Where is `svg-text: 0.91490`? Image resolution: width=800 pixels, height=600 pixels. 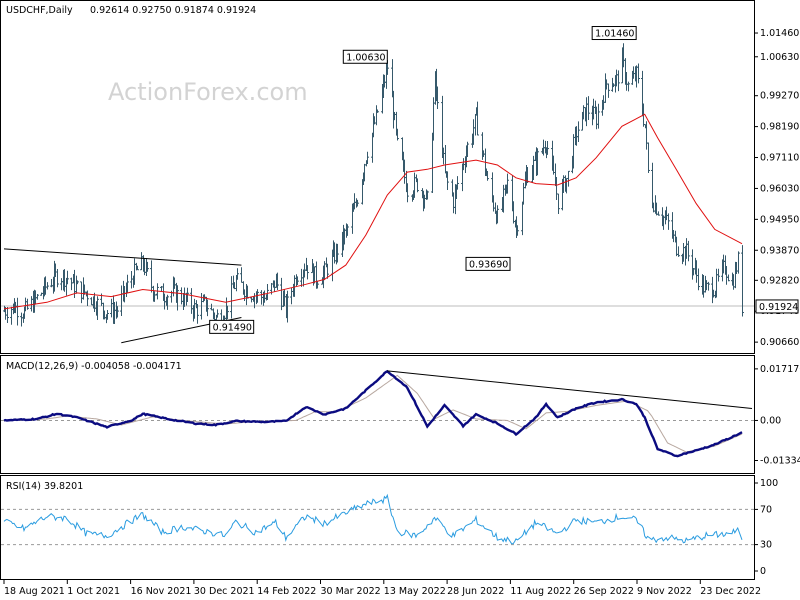 svg-text: 0.91490 is located at coordinates (232, 327).